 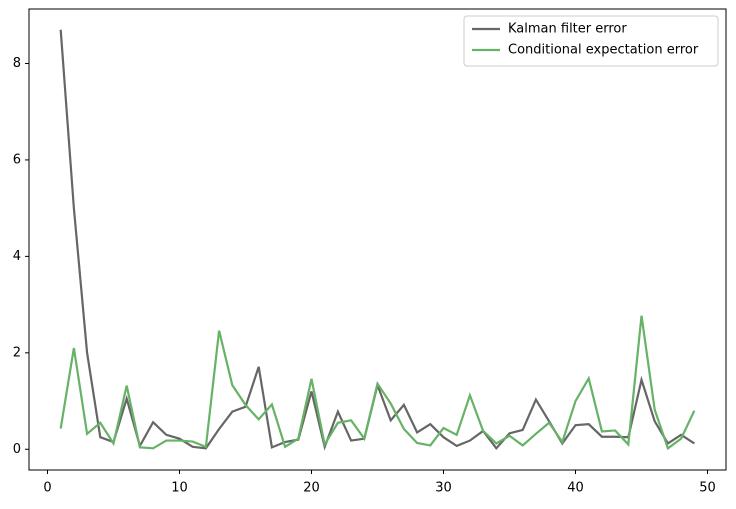 I want to click on x-tick-label: 20, so click(x=311, y=488).